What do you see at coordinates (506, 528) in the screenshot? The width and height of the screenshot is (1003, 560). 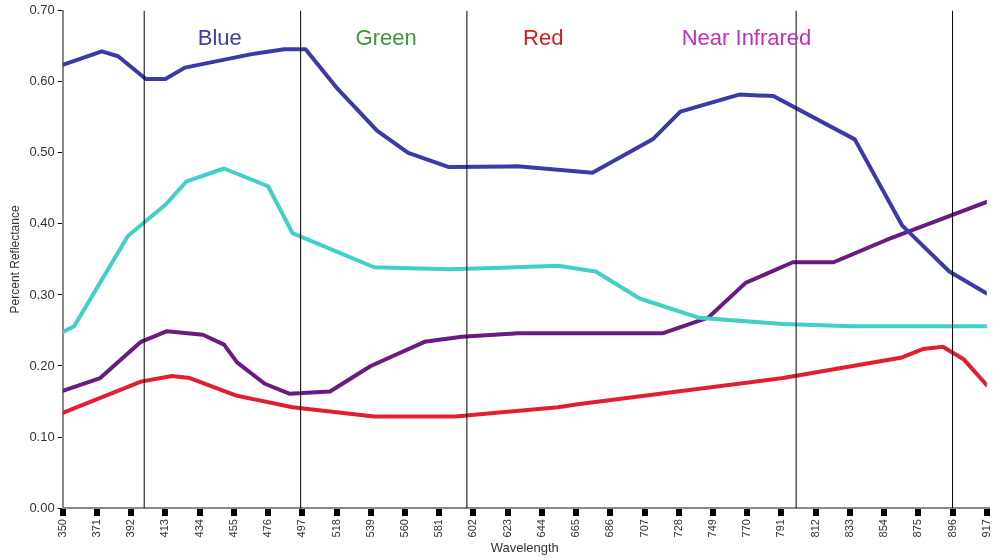 I see `x-tick-label: 623` at bounding box center [506, 528].